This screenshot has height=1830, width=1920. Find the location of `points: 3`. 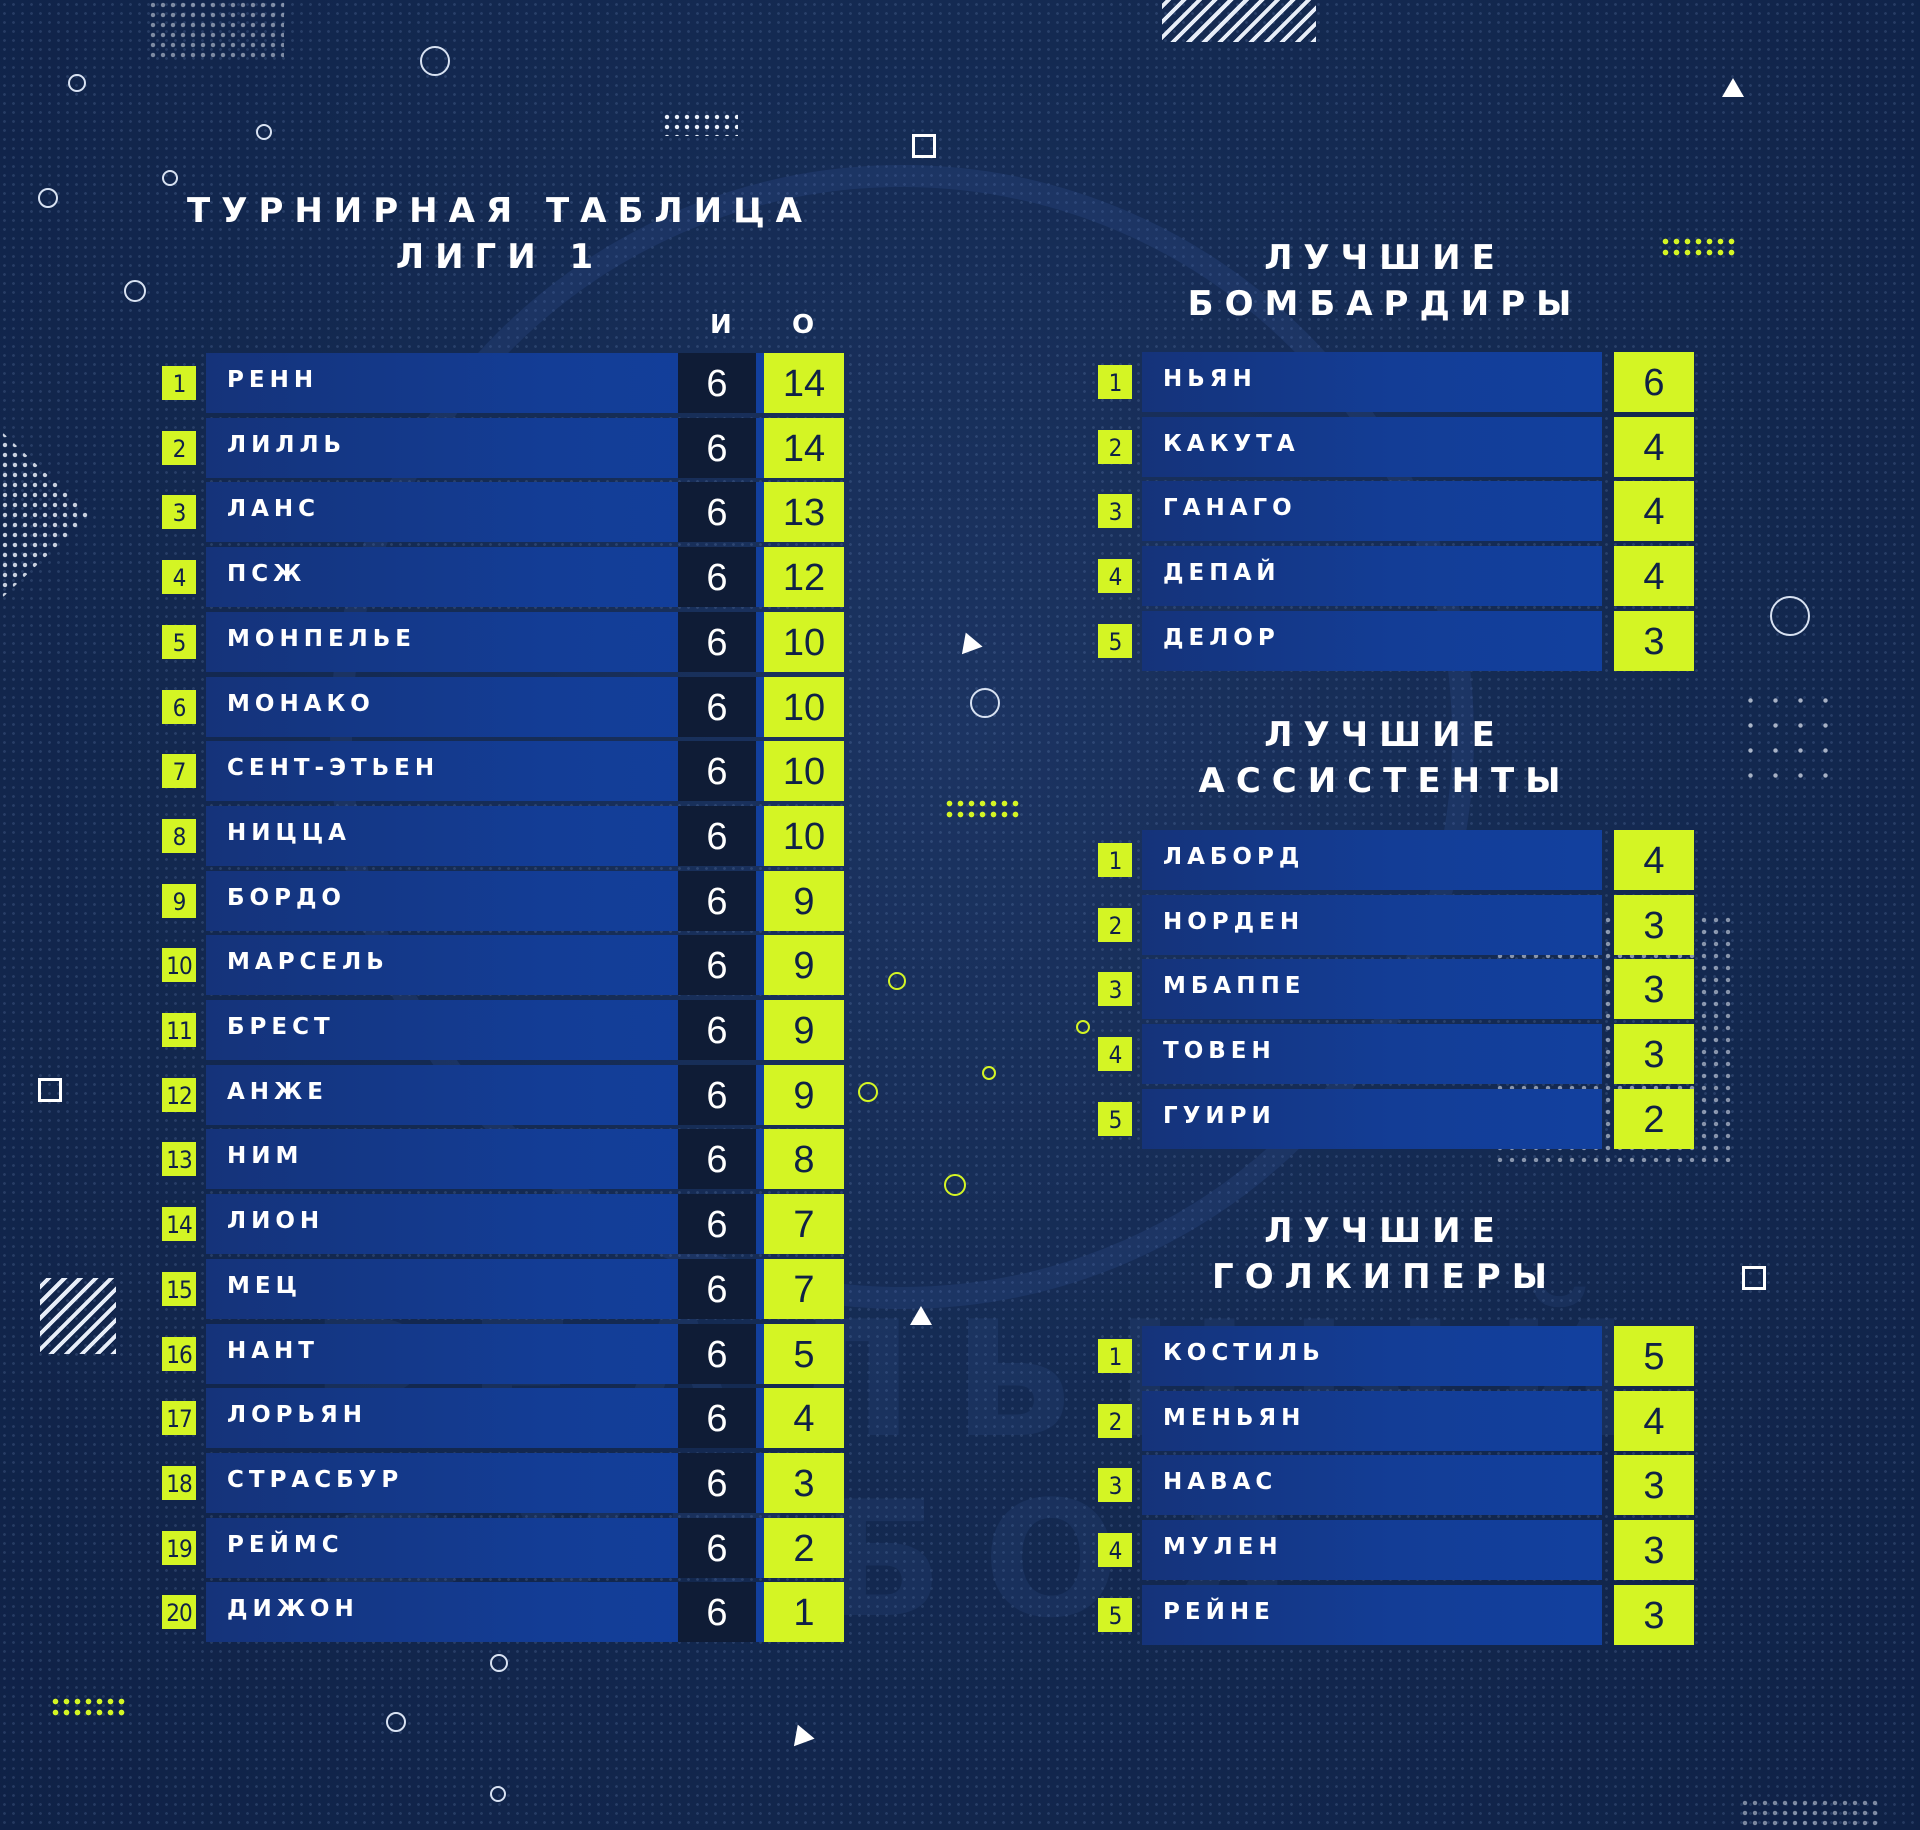

points: 3 is located at coordinates (804, 1482).